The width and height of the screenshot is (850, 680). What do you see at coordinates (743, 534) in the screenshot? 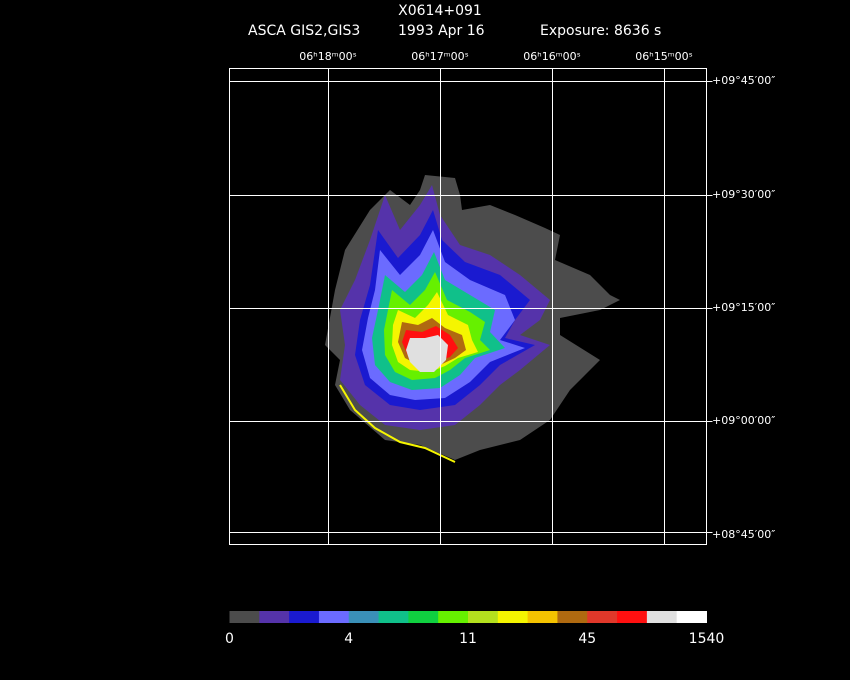
I see `dec-label: +08°45′00″` at bounding box center [743, 534].